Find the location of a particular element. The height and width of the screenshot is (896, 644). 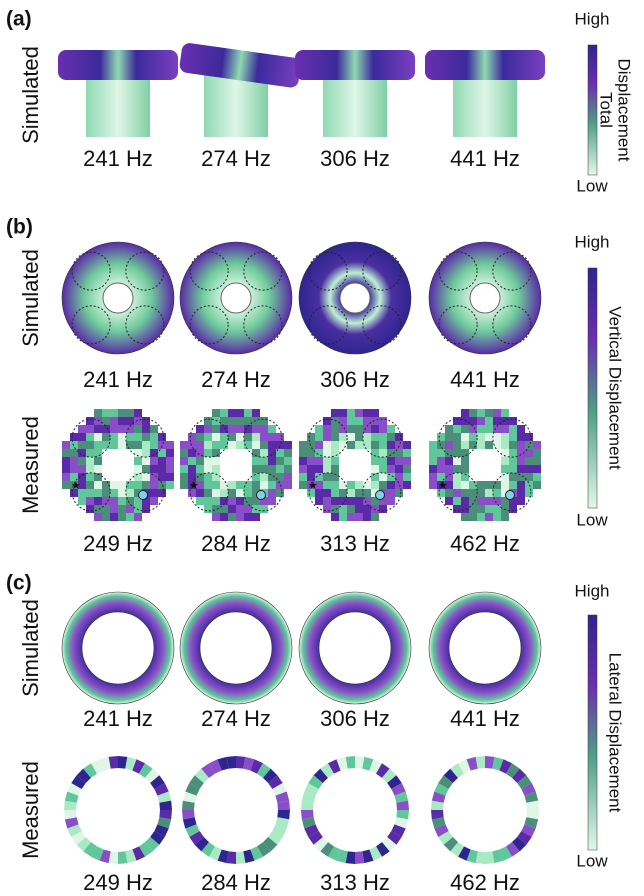

colorbar is located at coordinates (592, 110).